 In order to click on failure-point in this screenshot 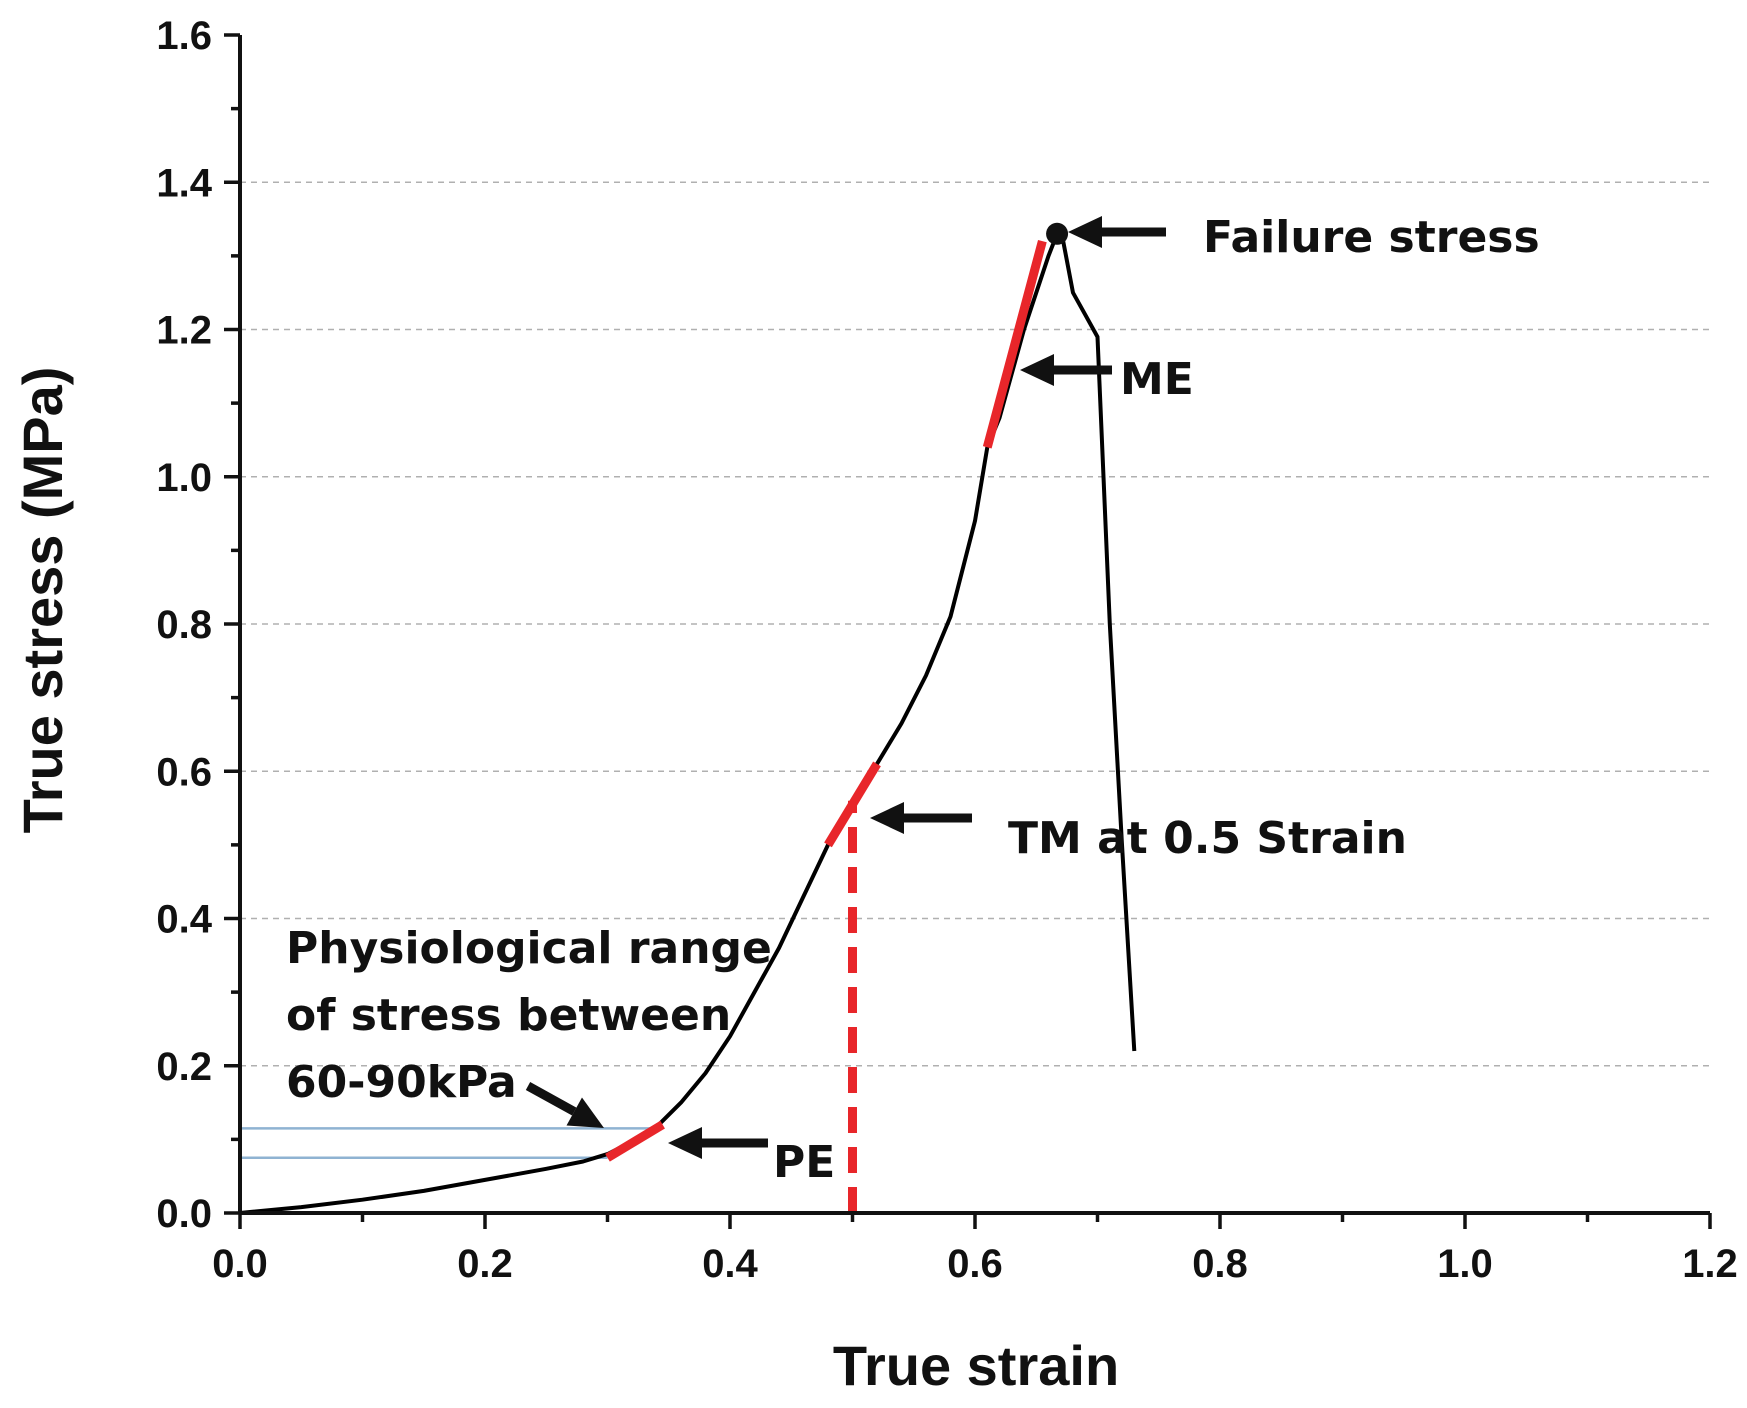, I will do `click(1057, 233)`.